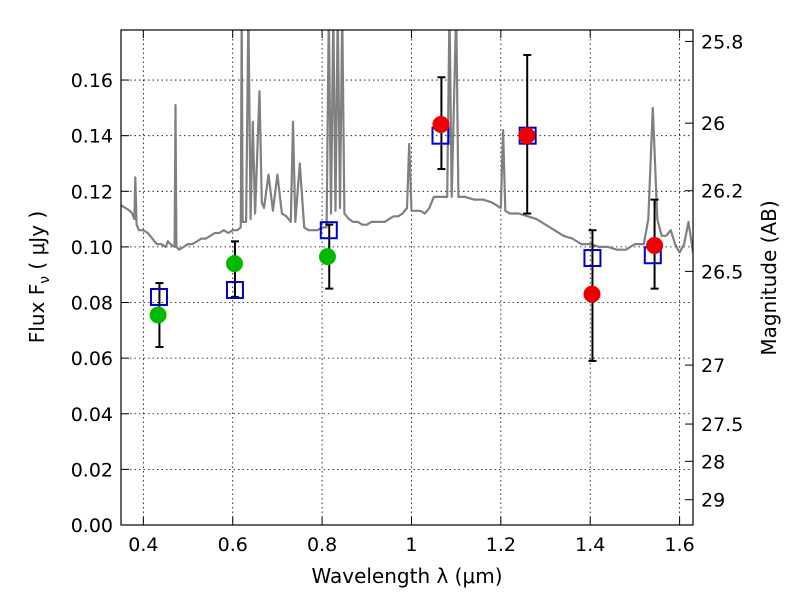 Image resolution: width=800 pixels, height=600 pixels. What do you see at coordinates (92, 248) in the screenshot?
I see `y-tick-label: 0.10` at bounding box center [92, 248].